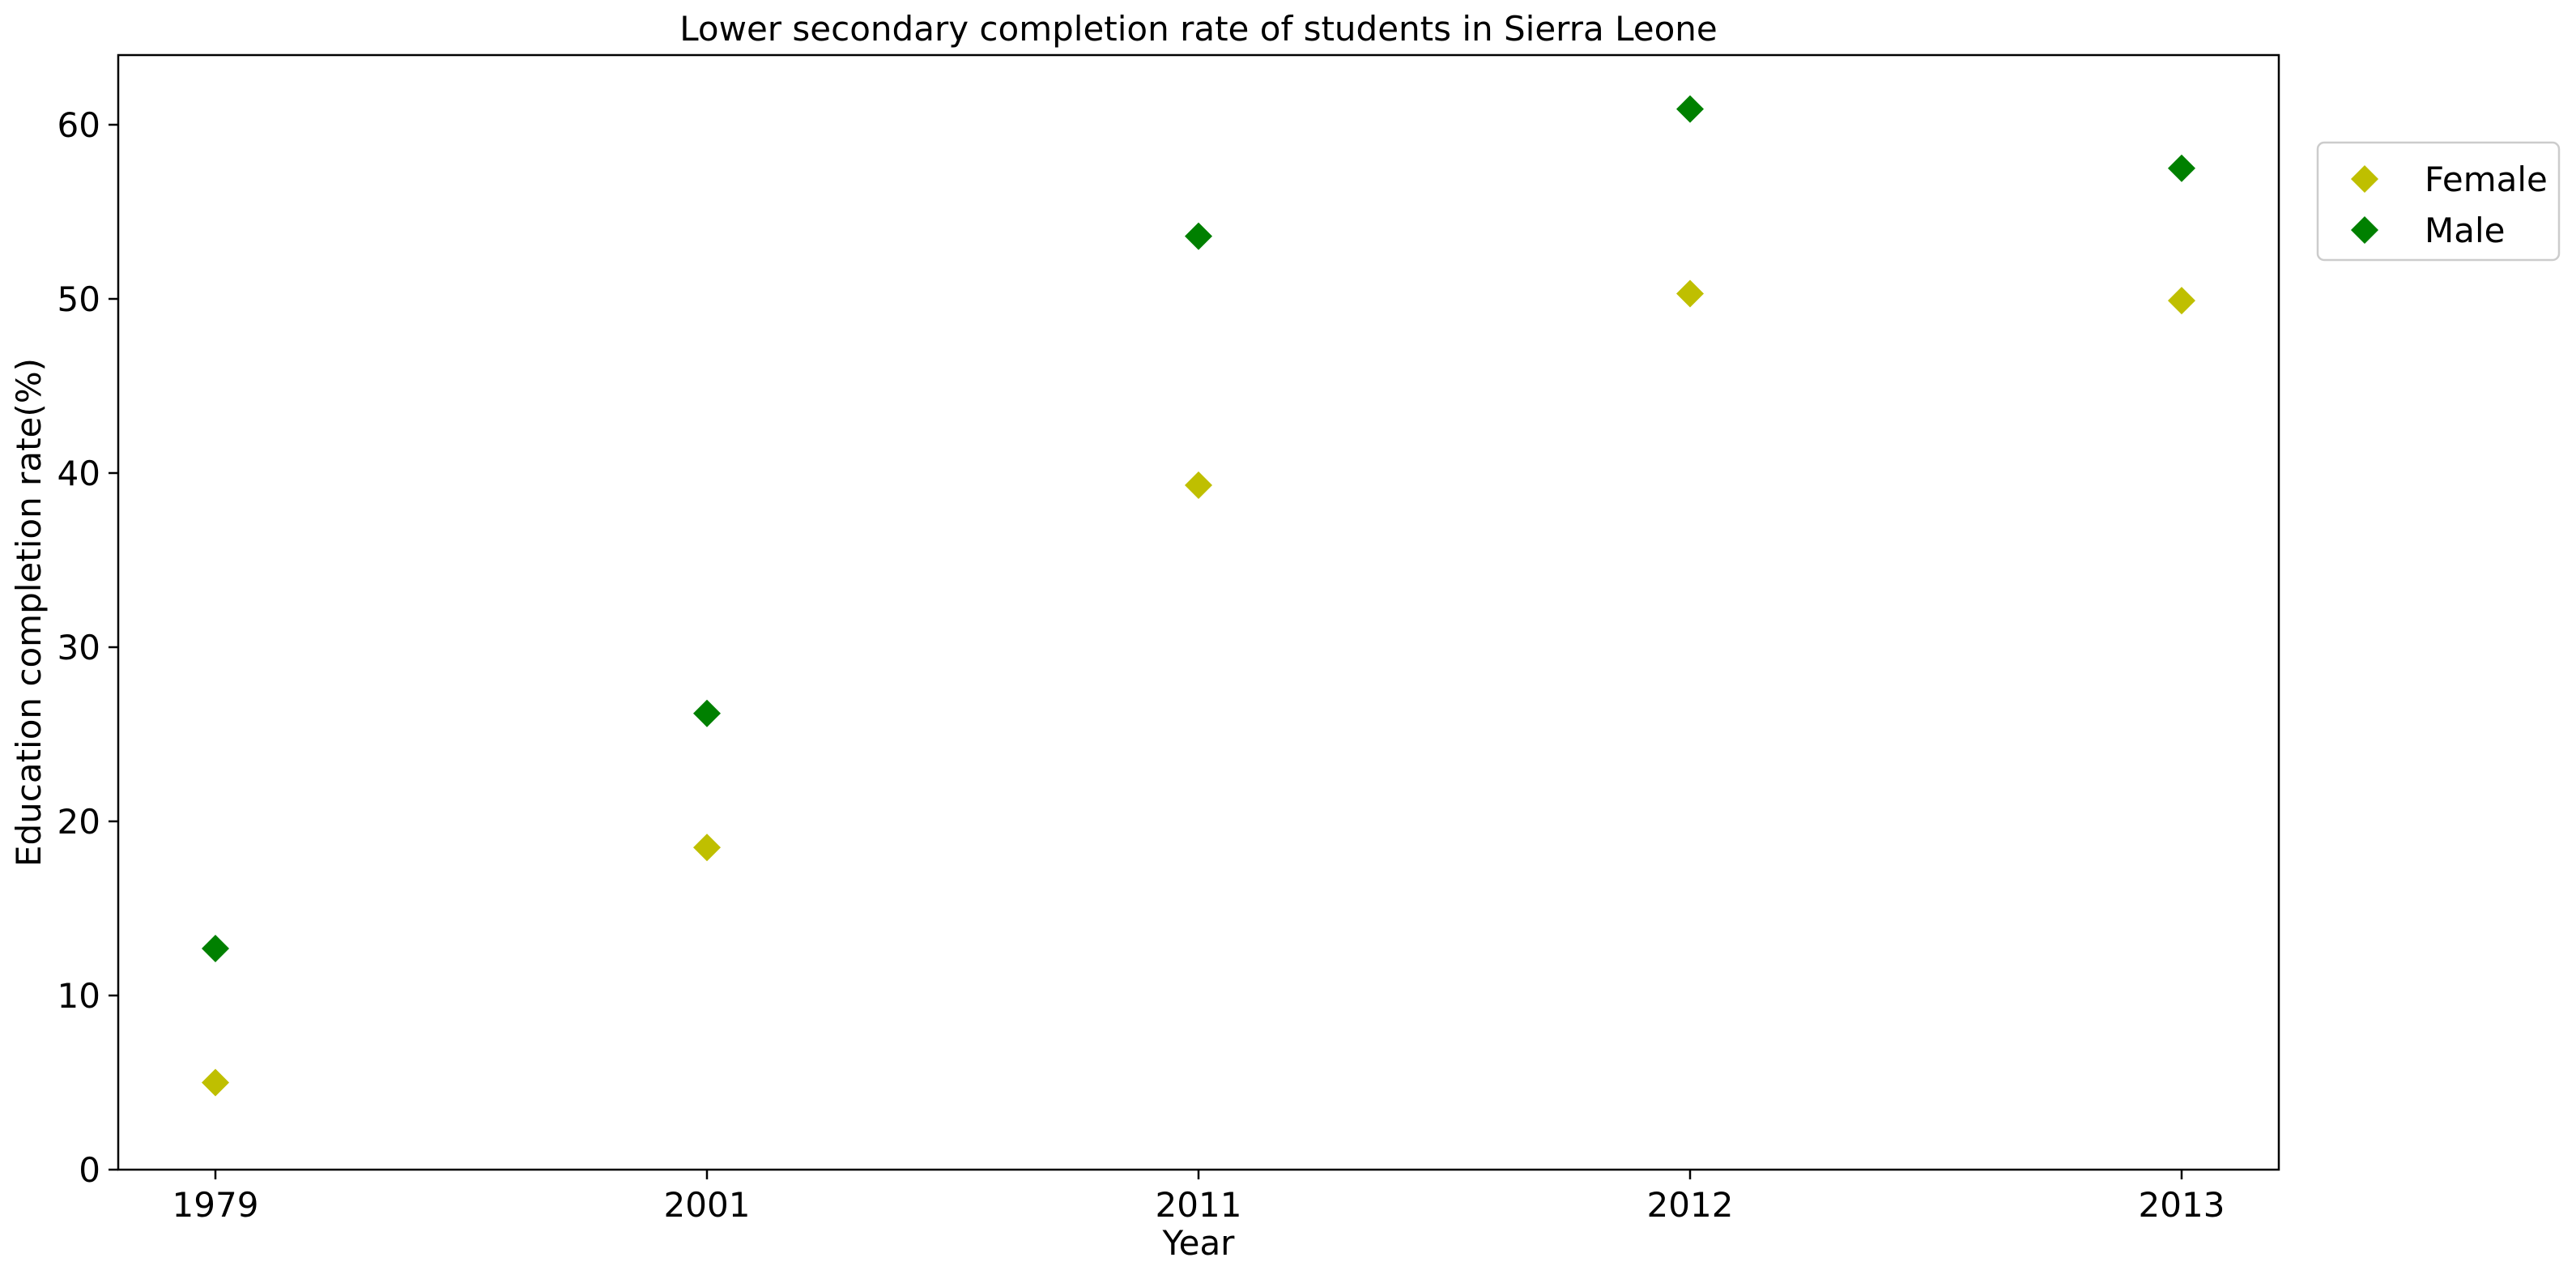 This screenshot has width=2576, height=1279. I want to click on x-tick-label: 2012, so click(1690, 1205).